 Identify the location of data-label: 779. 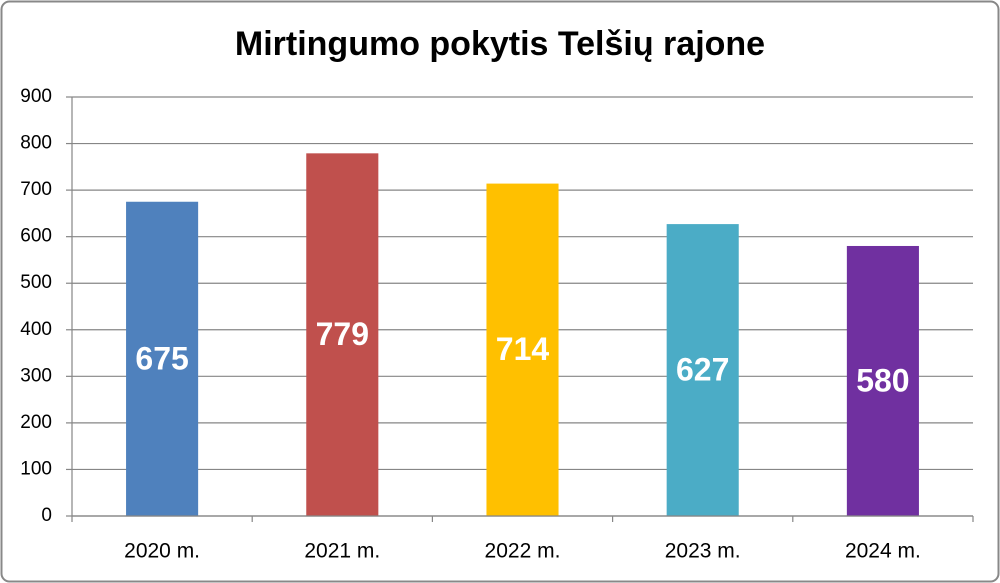
(342, 334).